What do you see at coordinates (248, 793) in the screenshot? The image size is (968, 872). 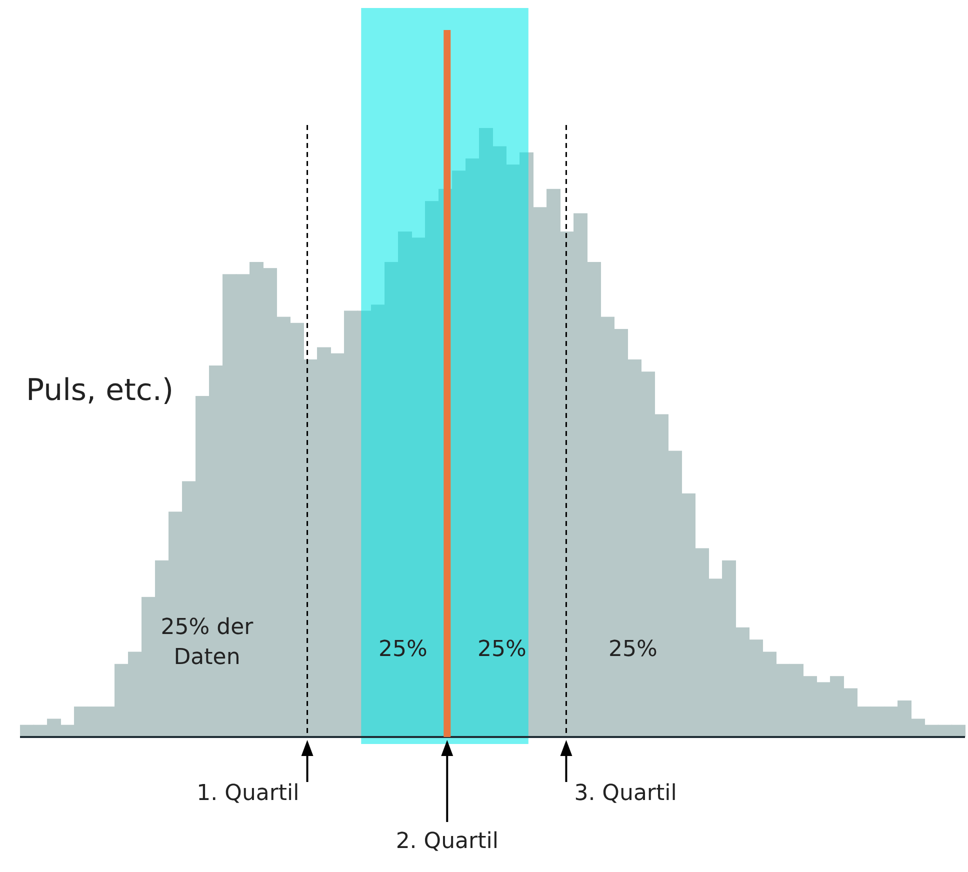 I see `text: 1. Quartil` at bounding box center [248, 793].